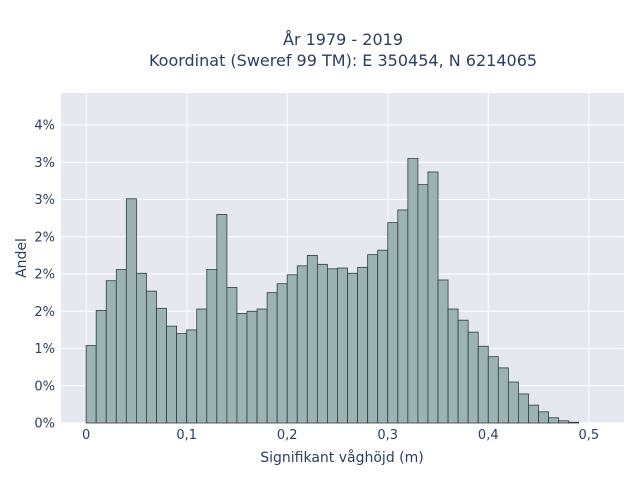 This screenshot has height=480, width=640. I want to click on y-tick-label: 4%, so click(44, 126).